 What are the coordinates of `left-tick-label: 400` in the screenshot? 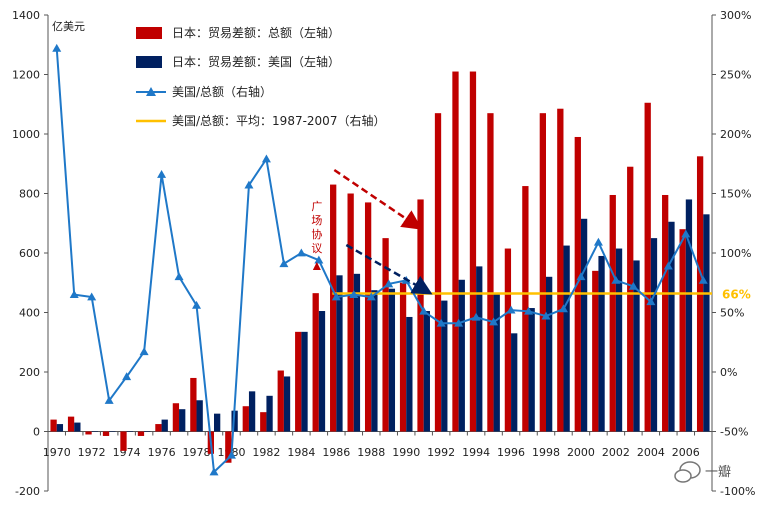 It's located at (29, 313).